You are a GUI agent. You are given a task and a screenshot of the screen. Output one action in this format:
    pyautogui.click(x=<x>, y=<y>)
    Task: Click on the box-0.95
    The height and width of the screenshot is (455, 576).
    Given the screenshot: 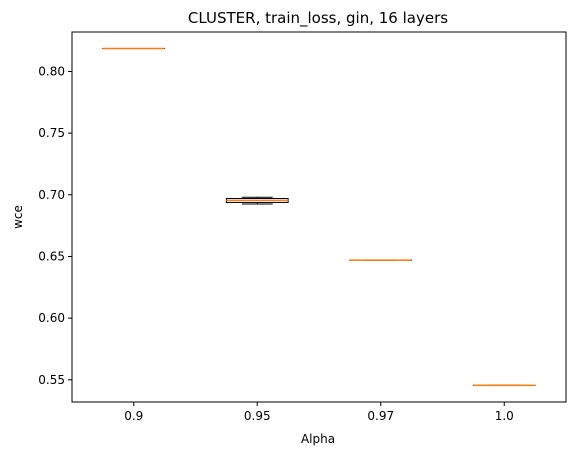 What is the action you would take?
    pyautogui.click(x=257, y=200)
    